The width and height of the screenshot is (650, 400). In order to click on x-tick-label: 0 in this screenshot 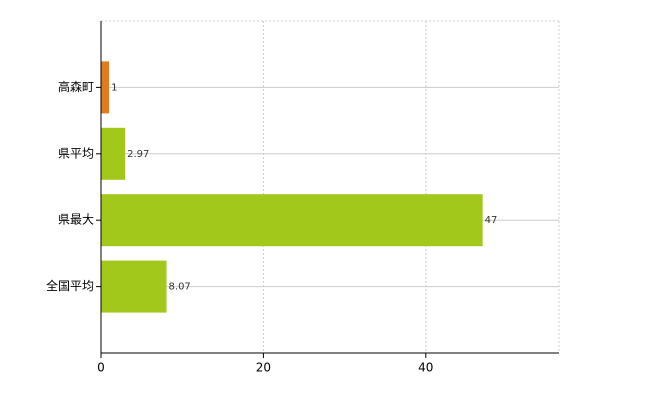, I will do `click(101, 368)`.